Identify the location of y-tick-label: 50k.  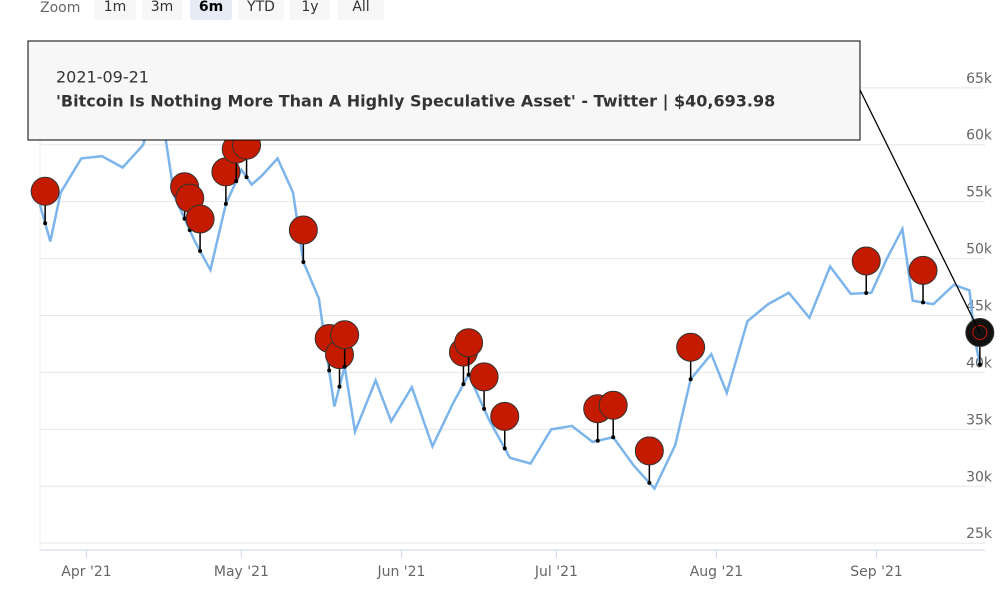
(979, 250).